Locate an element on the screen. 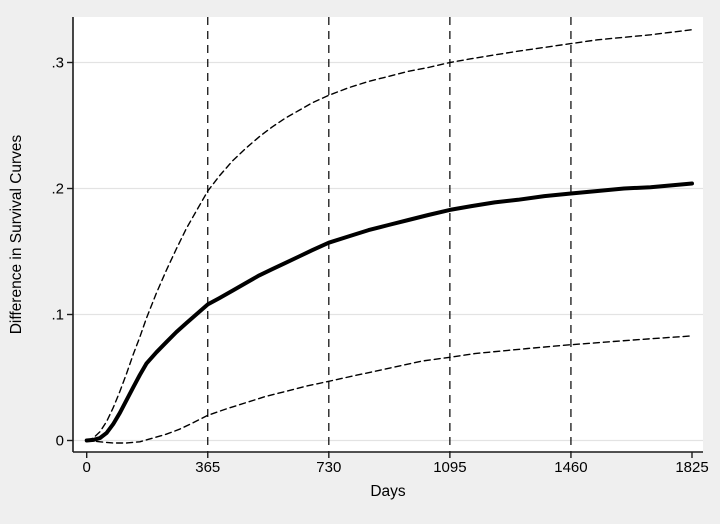 This screenshot has height=529, width=720. y-axis-title: Difference in Survival Curves is located at coordinates (16, 234).